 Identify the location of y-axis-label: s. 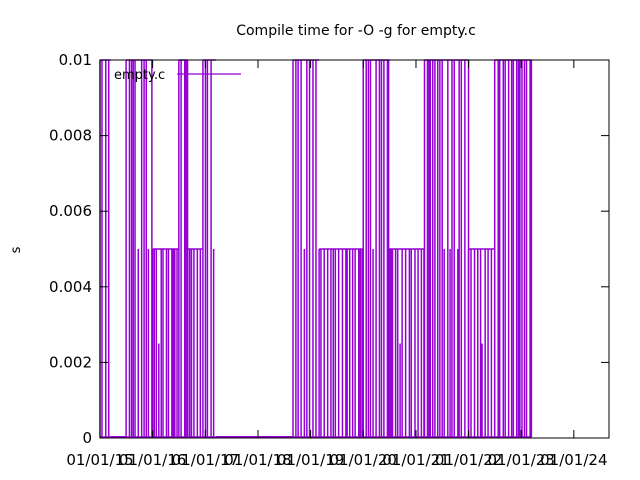
(16, 249).